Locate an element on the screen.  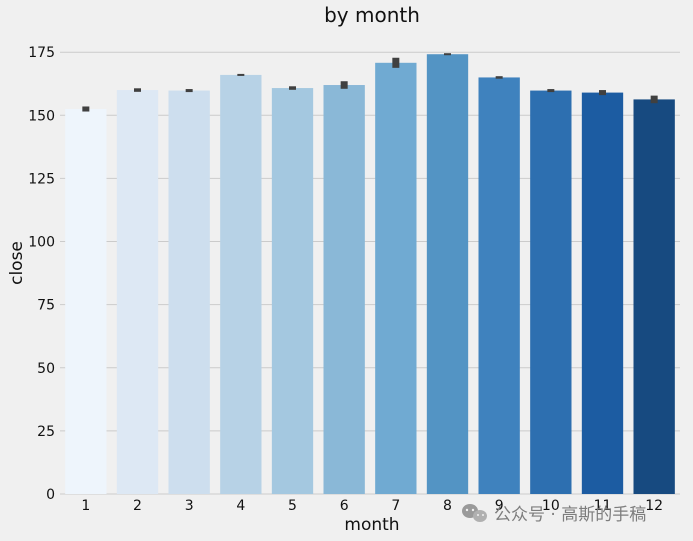
x-tick-label: 7 is located at coordinates (395, 506).